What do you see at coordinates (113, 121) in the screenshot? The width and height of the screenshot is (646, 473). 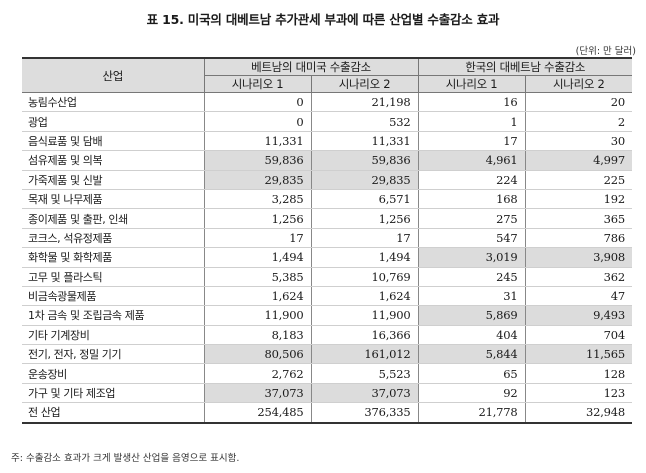 I see `industry-name: 광업` at bounding box center [113, 121].